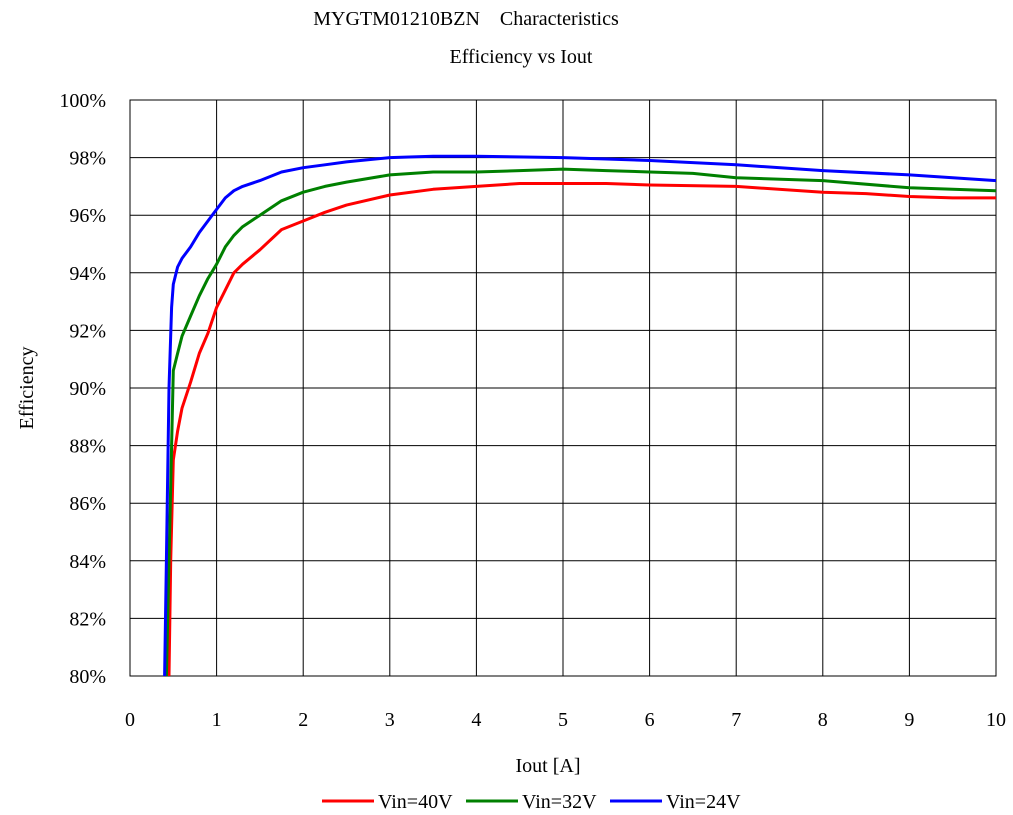 Image resolution: width=1013 pixels, height=815 pixels. Describe the element at coordinates (303, 720) in the screenshot. I see `x-tick-label: 2` at that location.